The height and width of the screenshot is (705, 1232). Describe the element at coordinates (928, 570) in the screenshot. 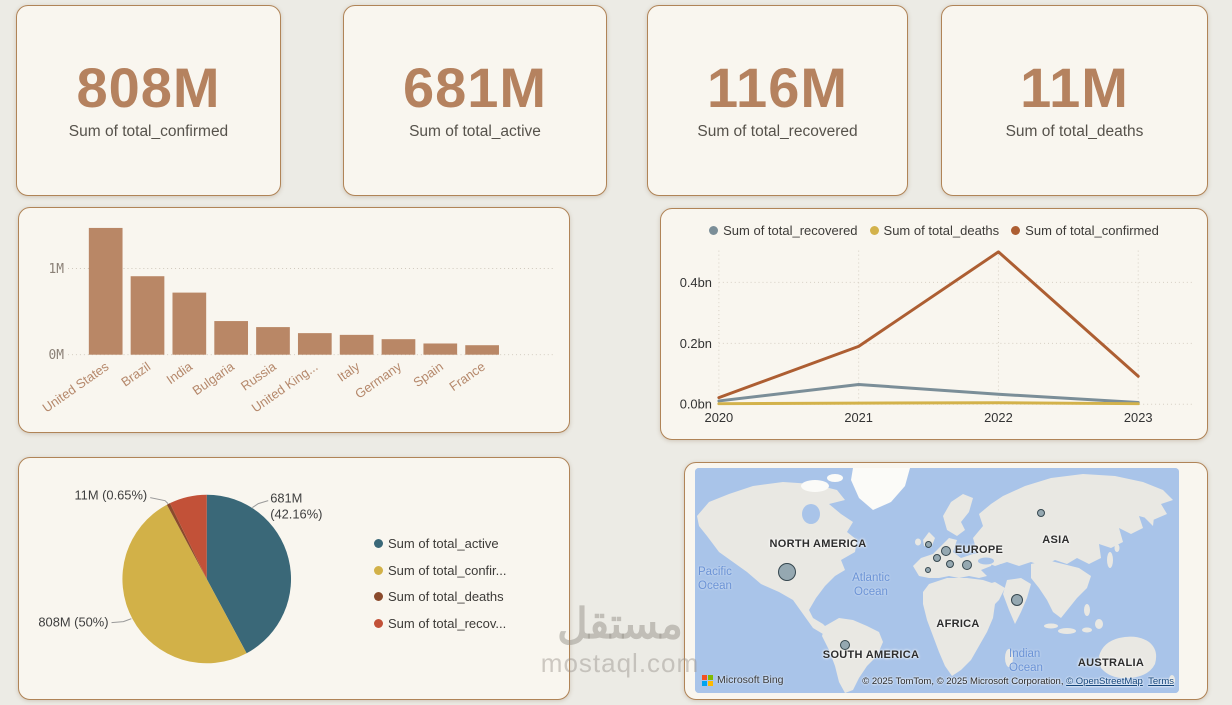

I see `map-bubble-spain` at that location.